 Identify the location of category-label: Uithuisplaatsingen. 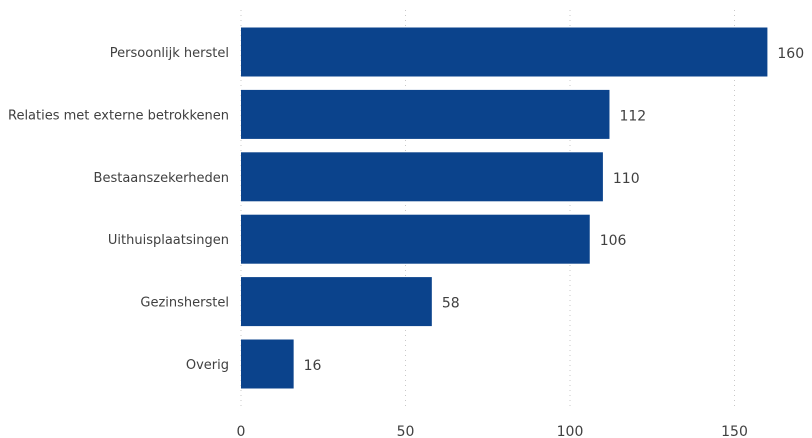
(168, 240).